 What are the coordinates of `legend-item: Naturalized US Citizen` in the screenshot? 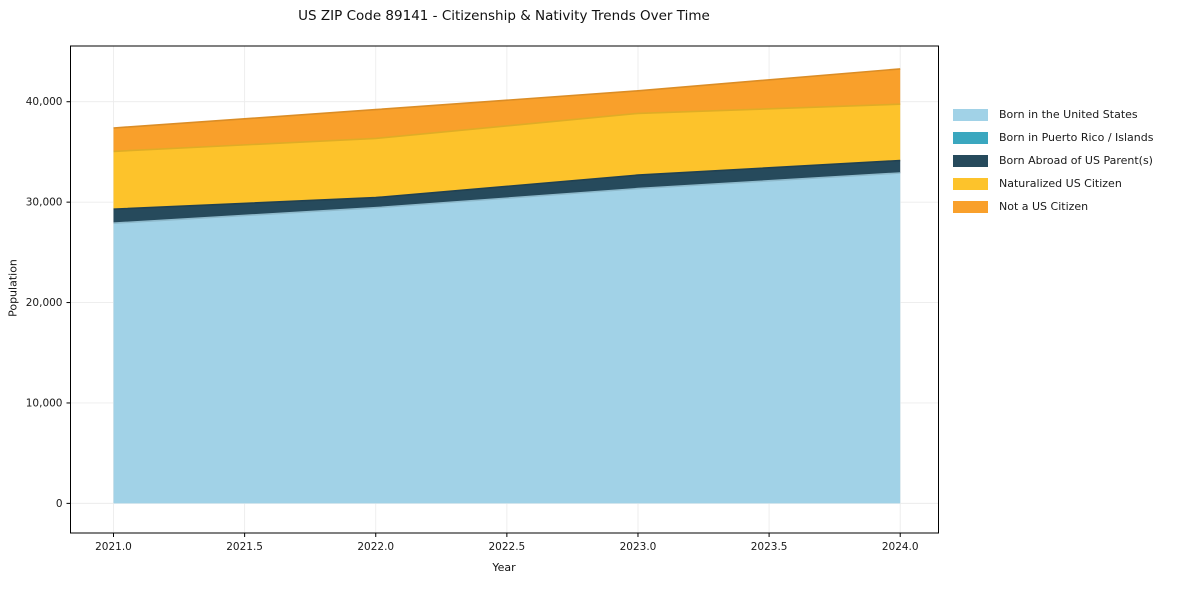 It's located at (1053, 183).